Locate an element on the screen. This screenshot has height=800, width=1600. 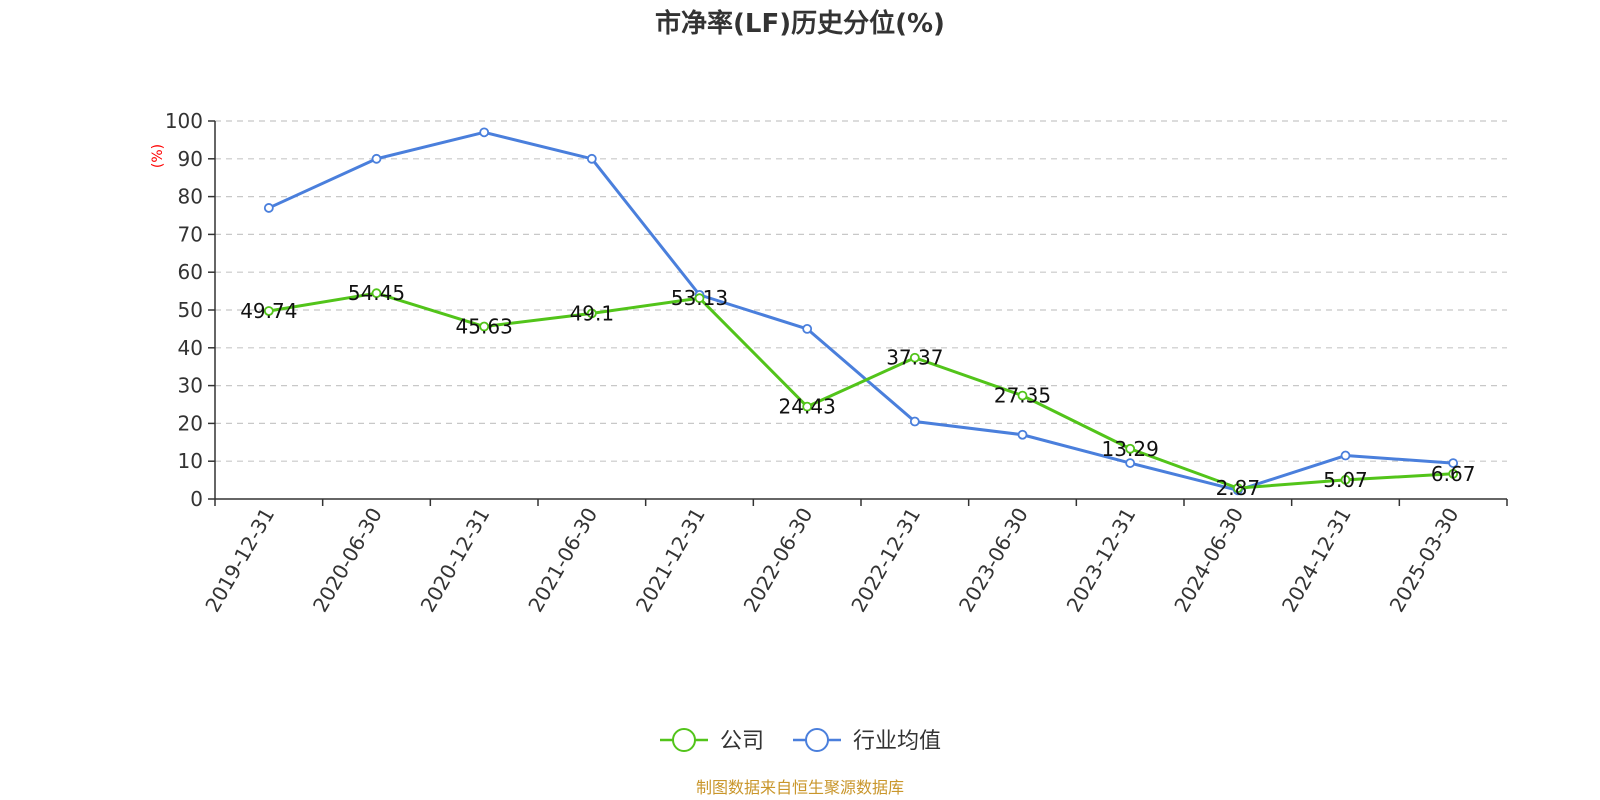
y-tick-label: 100 is located at coordinates (184, 121).